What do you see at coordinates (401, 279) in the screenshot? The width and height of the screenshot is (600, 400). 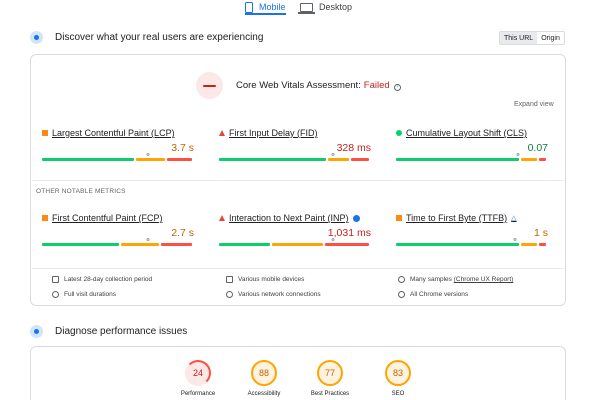 I see `people-icon` at bounding box center [401, 279].